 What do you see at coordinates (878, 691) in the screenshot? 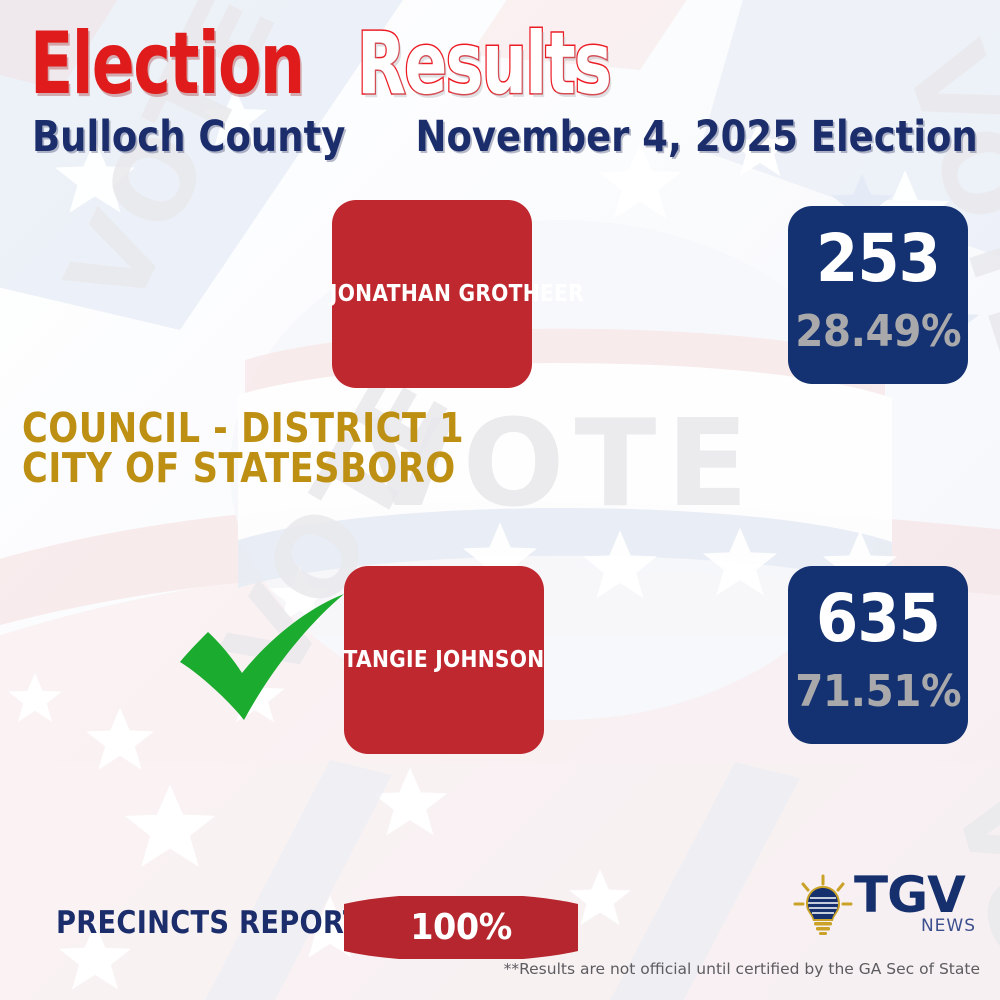
I see `vote-percent: 71.51%` at bounding box center [878, 691].